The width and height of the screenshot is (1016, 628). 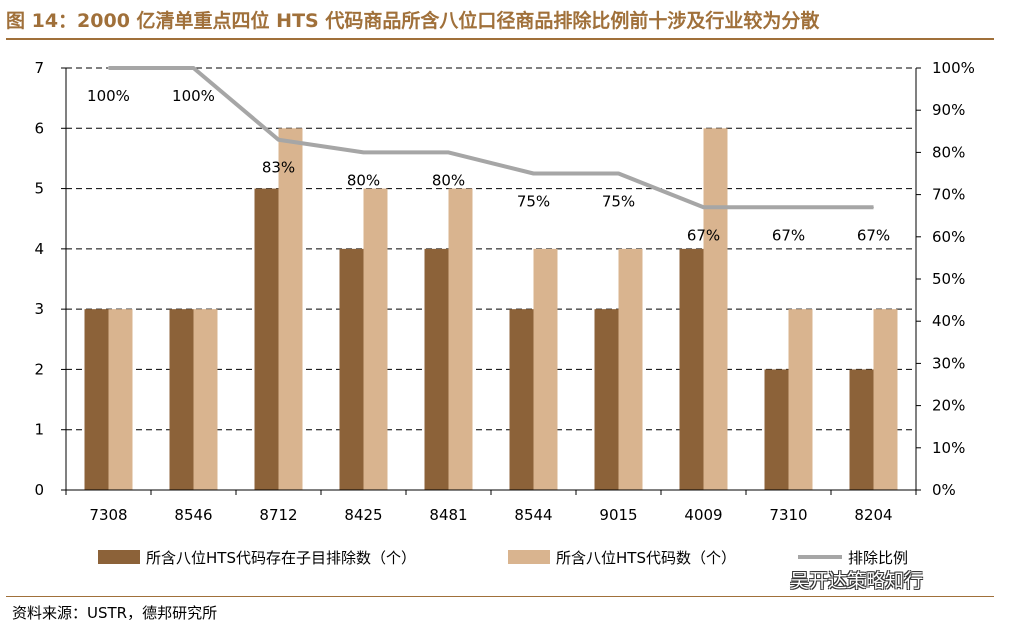 I want to click on legend-swatch-total, so click(x=529, y=557).